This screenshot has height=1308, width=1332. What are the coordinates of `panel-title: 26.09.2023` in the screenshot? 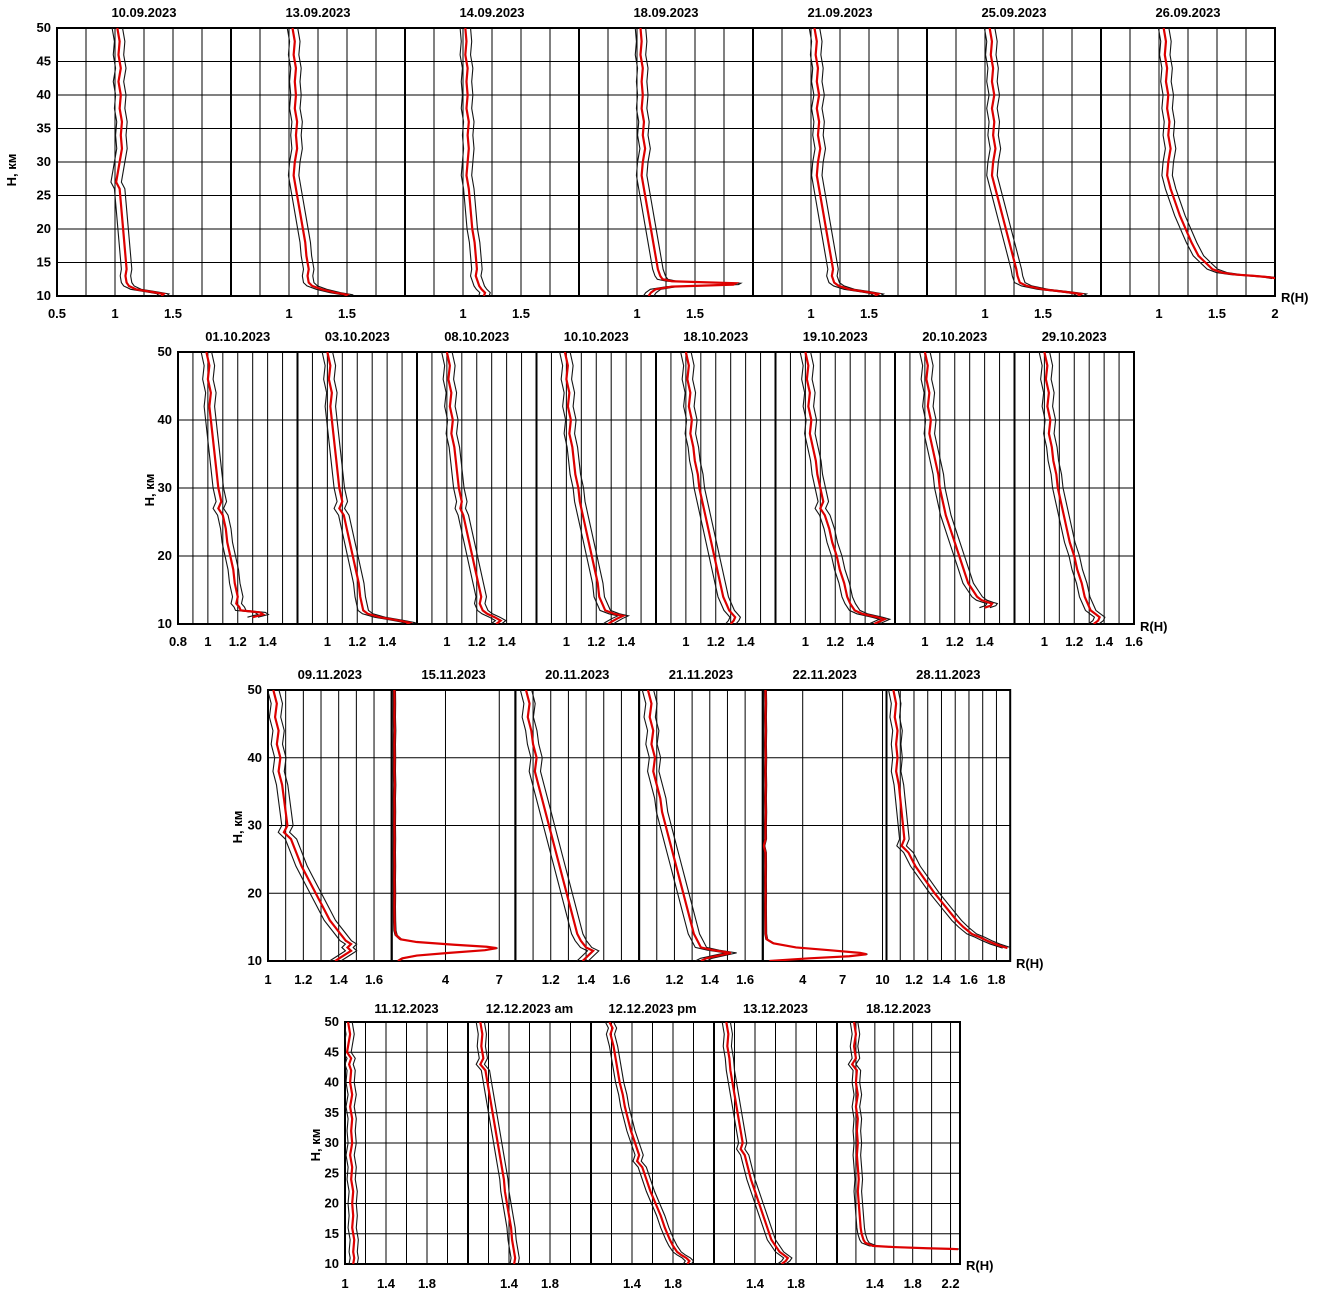 It's located at (1187, 12).